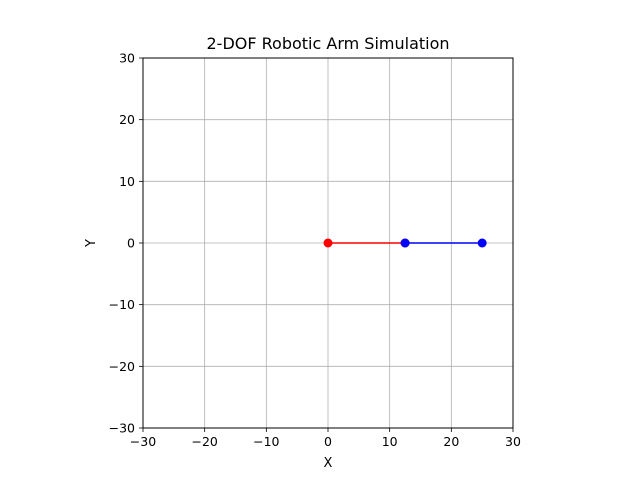 The height and width of the screenshot is (480, 640). Describe the element at coordinates (127, 58) in the screenshot. I see `y-tick-label: 30` at that location.